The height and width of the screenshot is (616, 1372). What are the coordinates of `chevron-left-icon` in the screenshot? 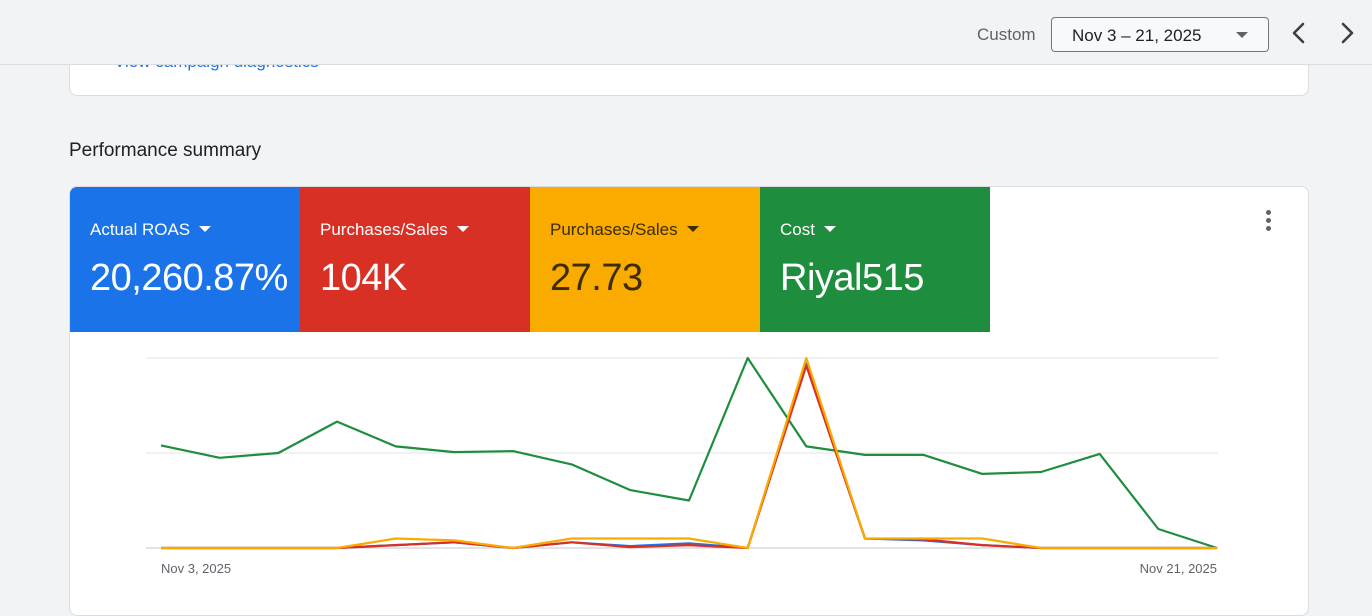 It's located at (1298, 33).